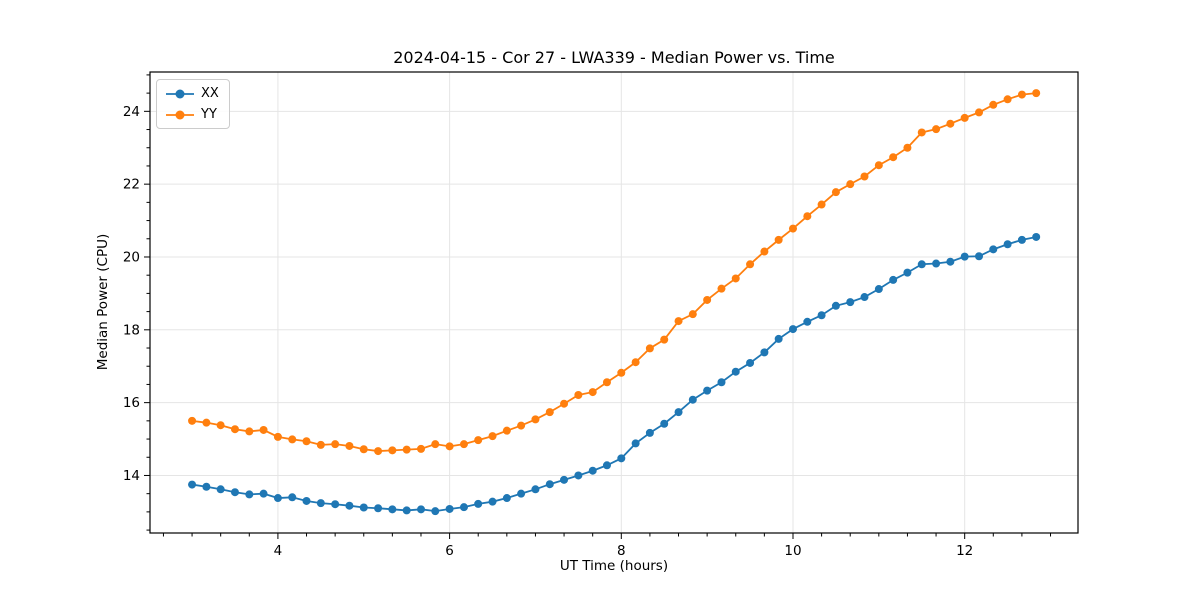 This screenshot has height=600, width=1200. I want to click on x-axis-label: UT Time (hours), so click(614, 566).